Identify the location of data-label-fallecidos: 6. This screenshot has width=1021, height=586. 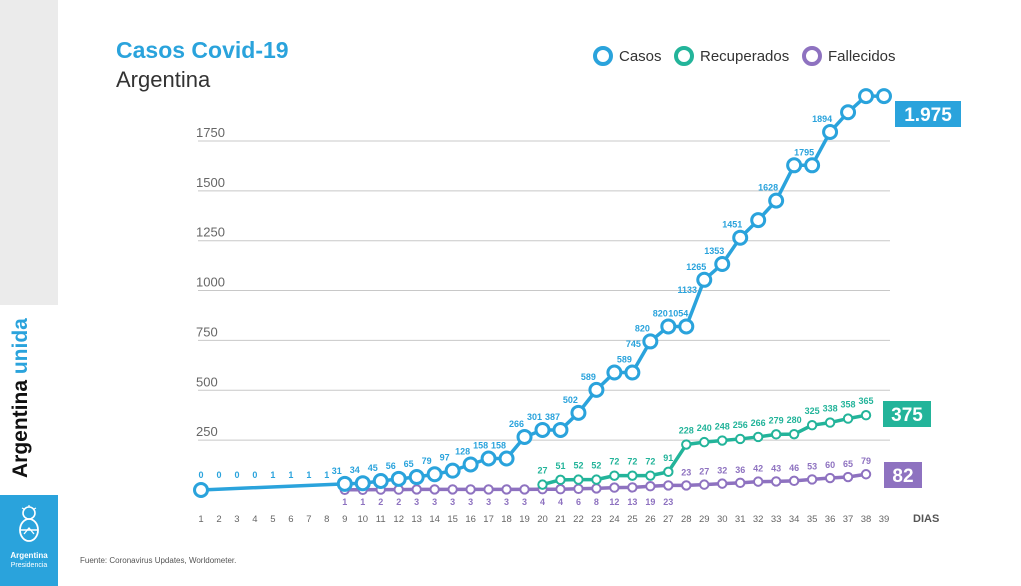
(578, 502).